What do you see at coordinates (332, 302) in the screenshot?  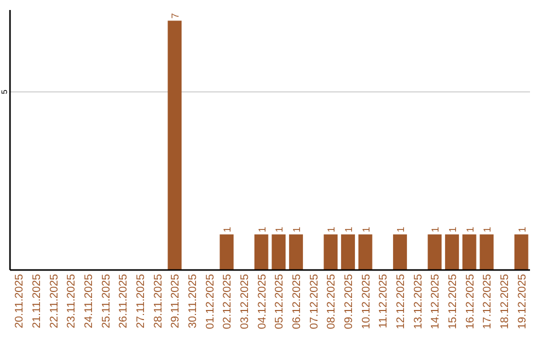 I see `x-tick-label: 08.12.2025` at bounding box center [332, 302].